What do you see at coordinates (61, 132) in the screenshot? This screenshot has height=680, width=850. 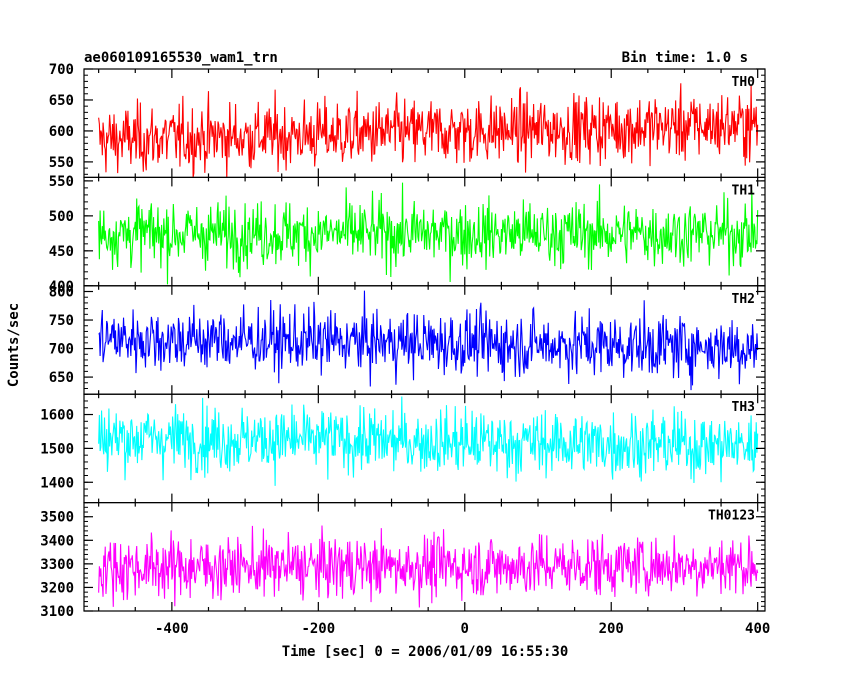 I see `y-tick-label: 600` at bounding box center [61, 132].